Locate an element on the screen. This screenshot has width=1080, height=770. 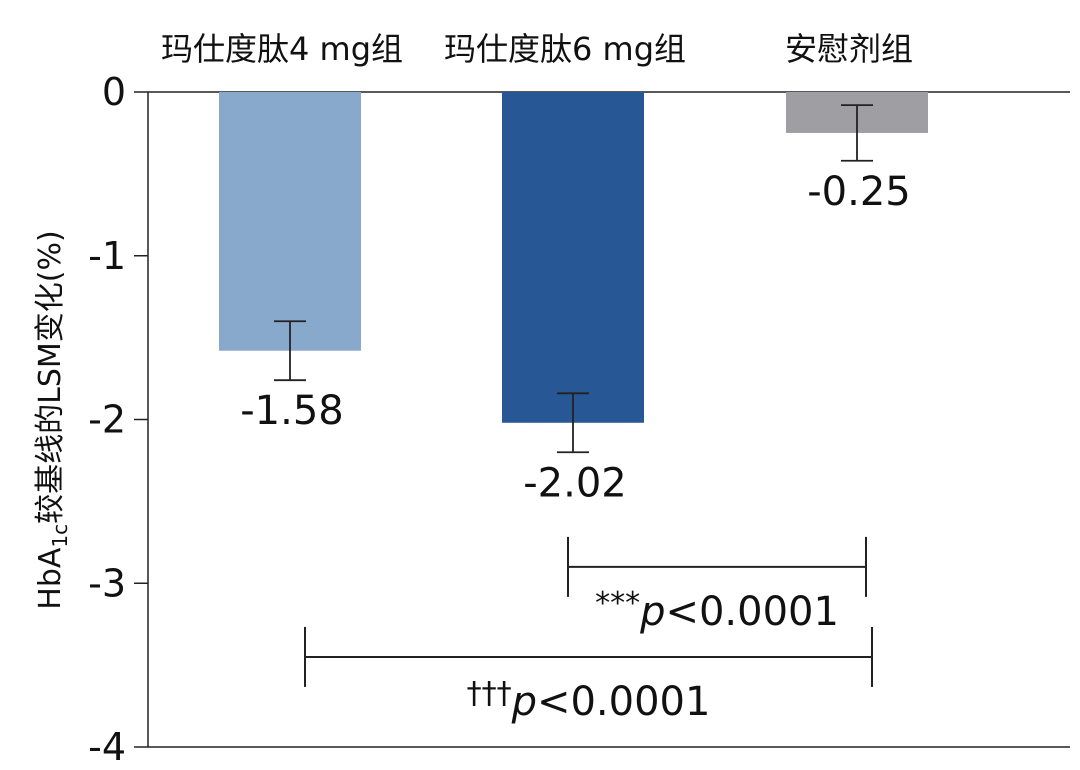
value-label: -2.02 is located at coordinates (575, 483).